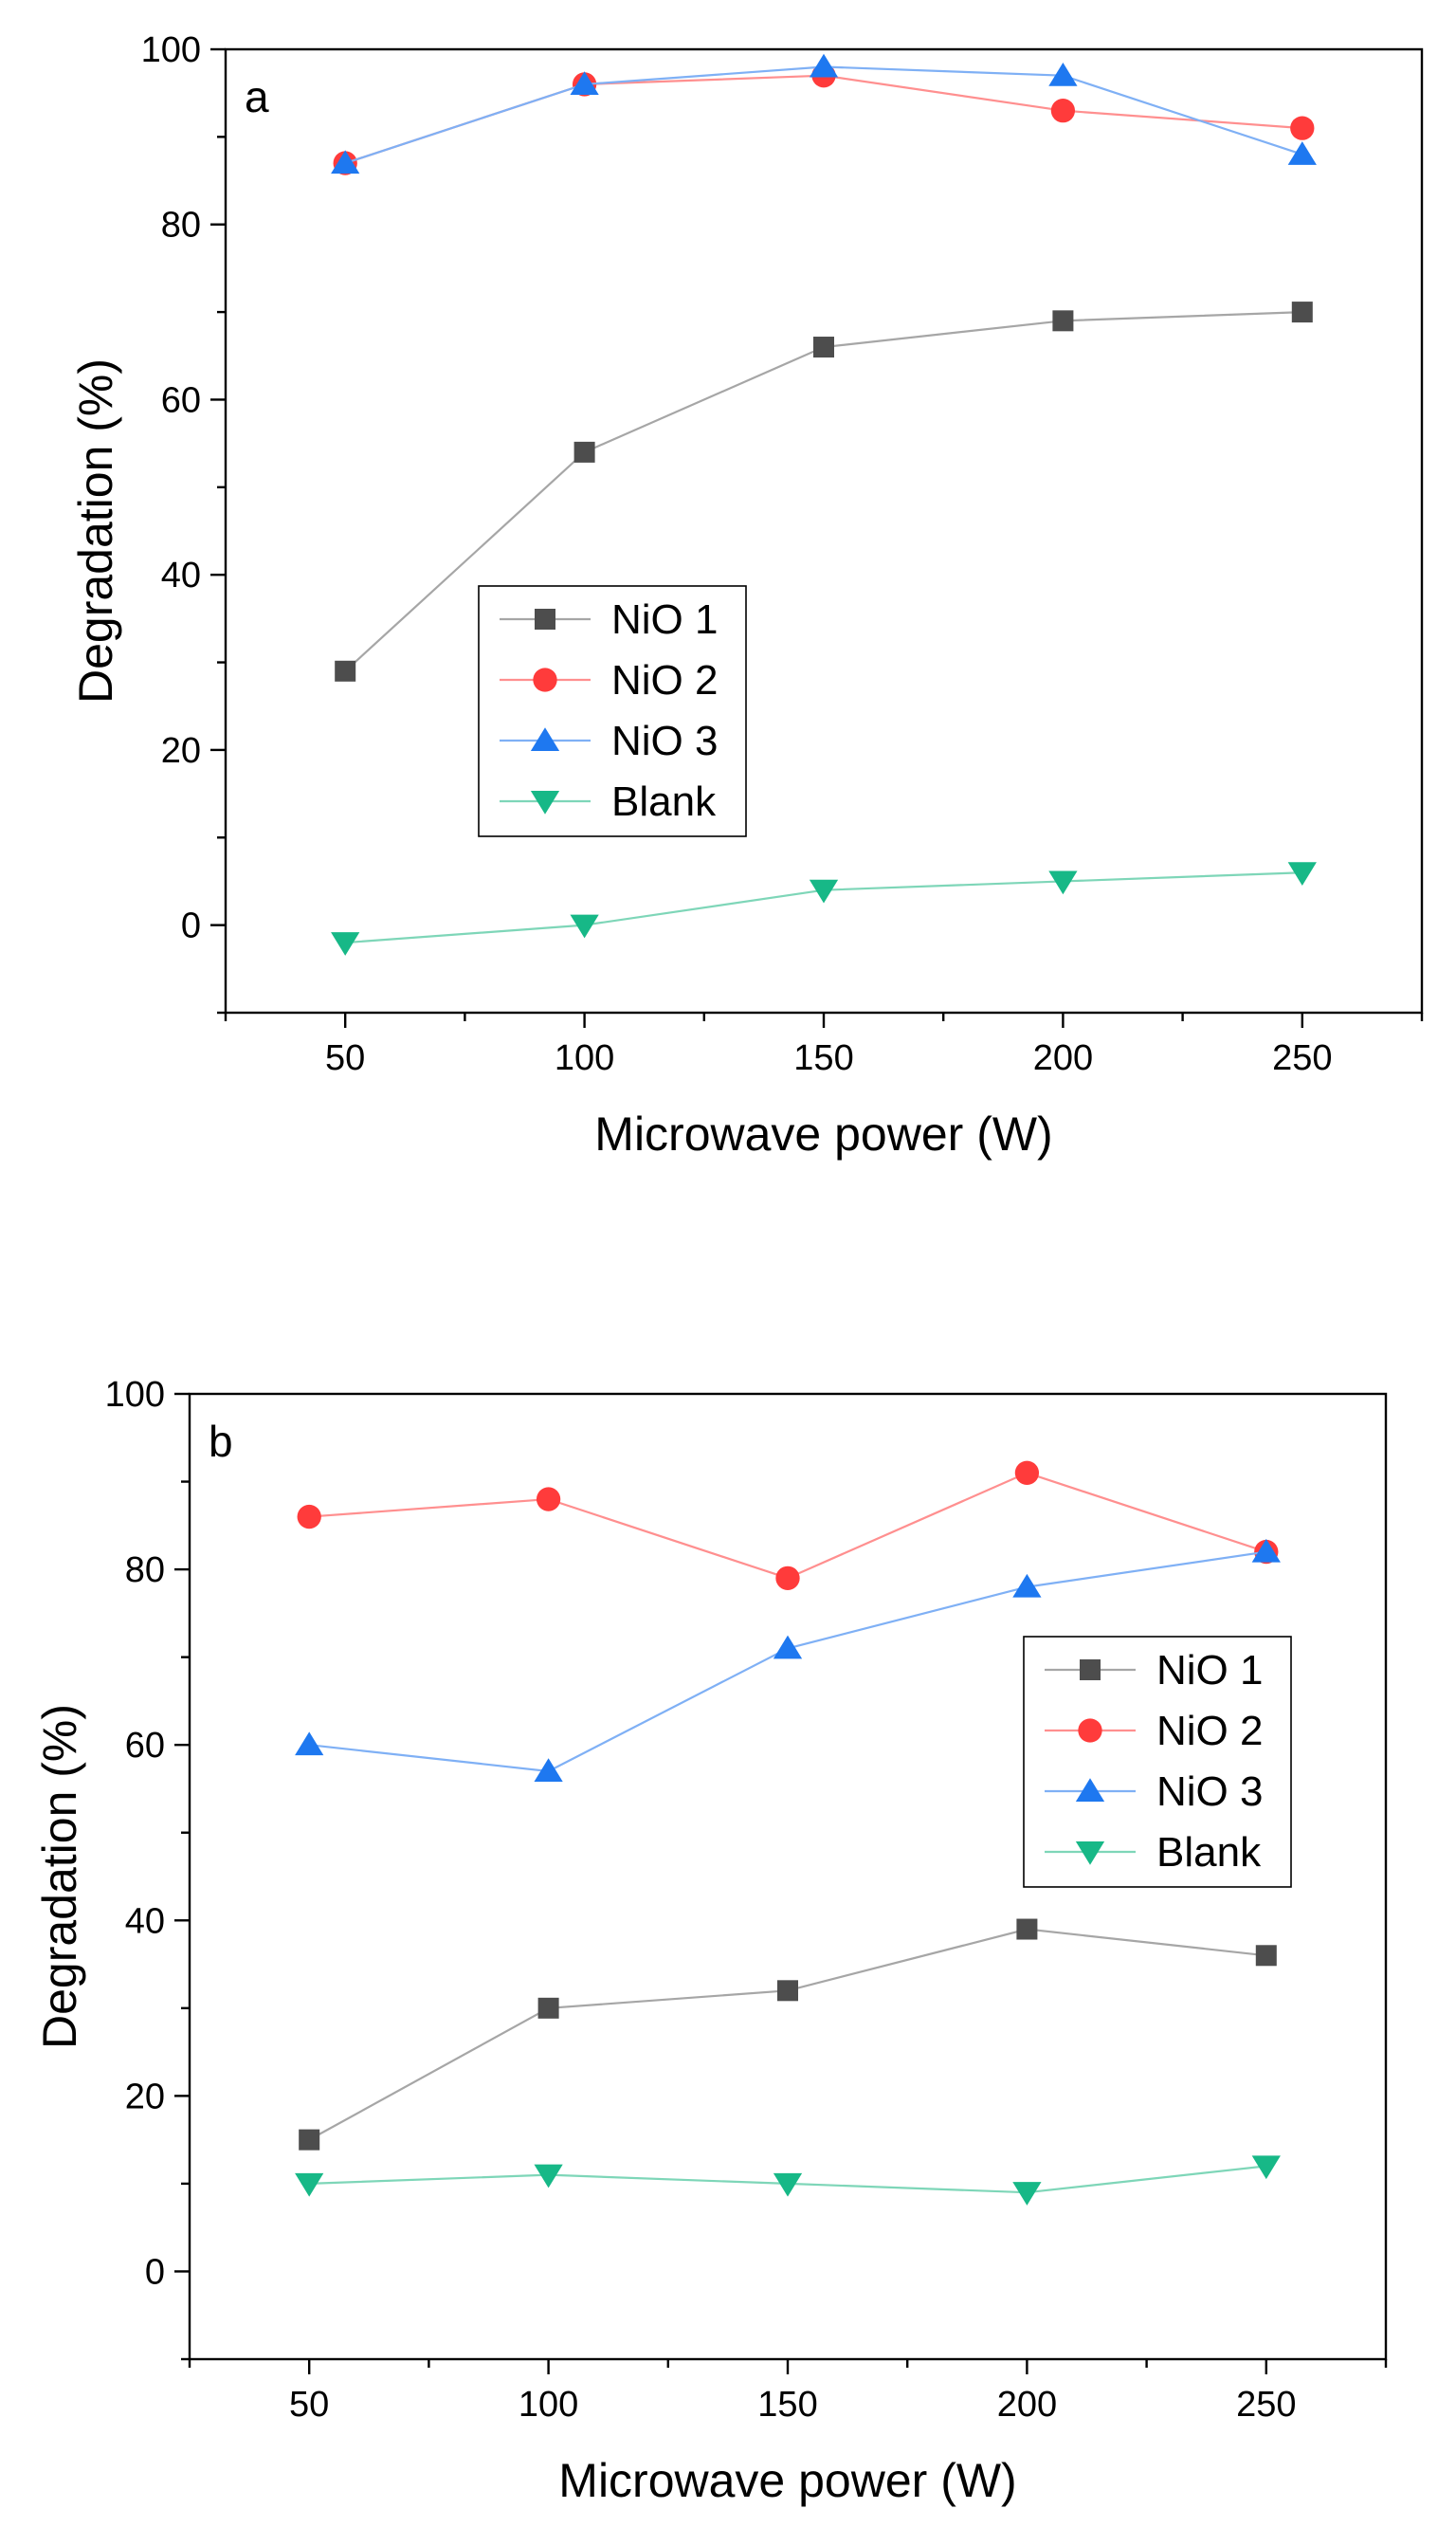 This screenshot has height=2527, width=1456. What do you see at coordinates (221, 1441) in the screenshot?
I see `panel-label: b` at bounding box center [221, 1441].